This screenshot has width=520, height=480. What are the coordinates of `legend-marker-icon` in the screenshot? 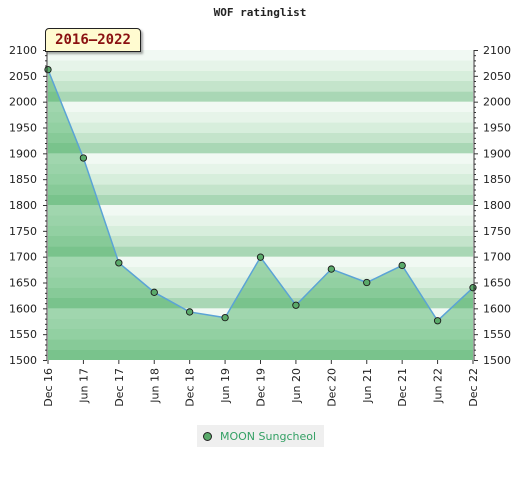 It's located at (207, 436).